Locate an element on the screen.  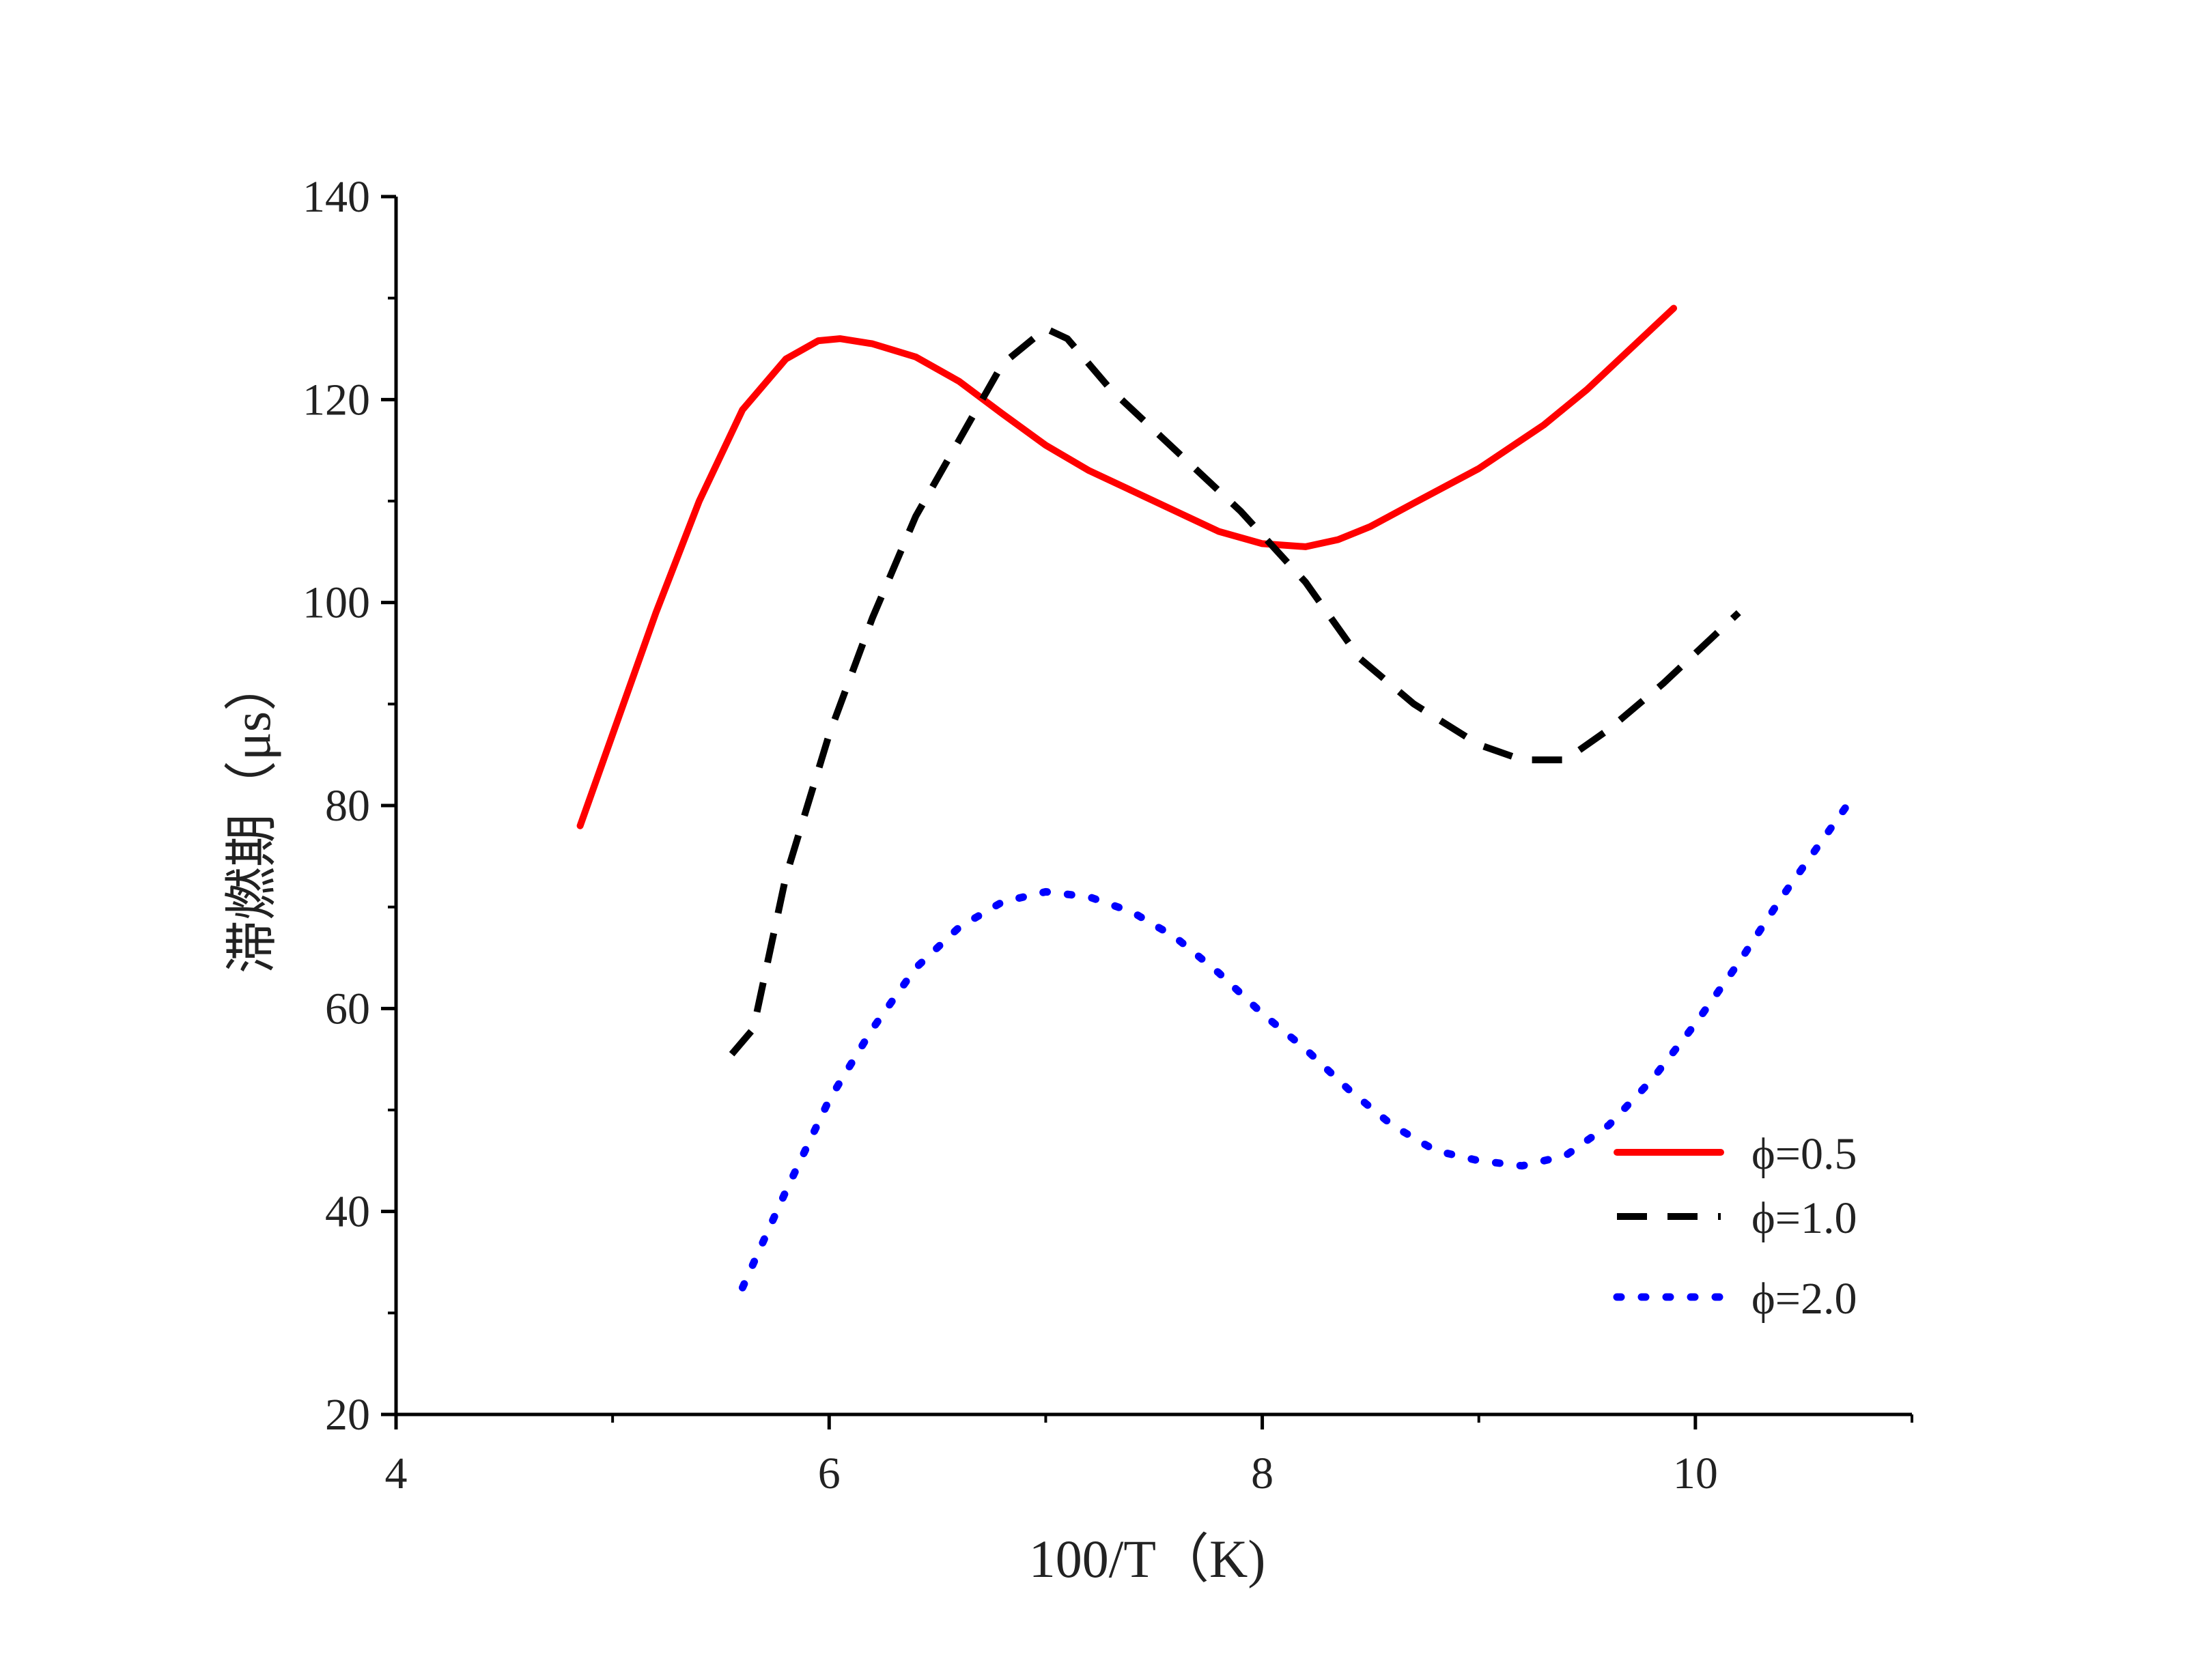
y-tick-label: 100 is located at coordinates (336, 603).